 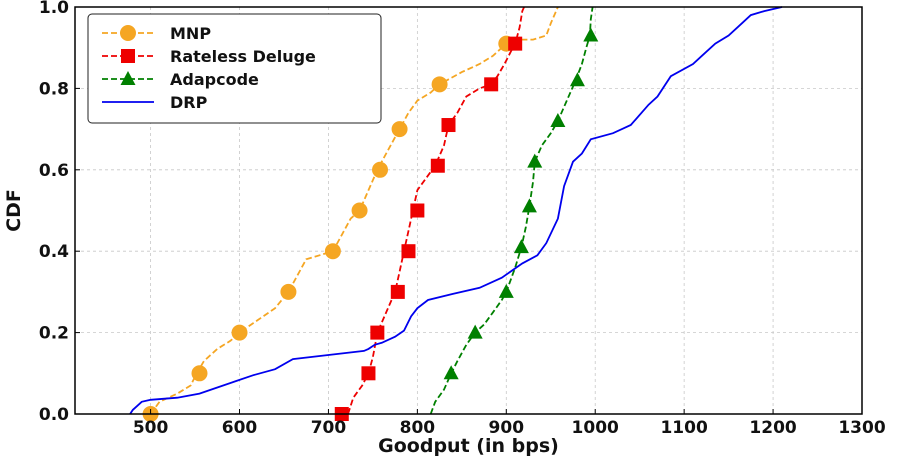 I want to click on legend-marker-mnp, so click(x=128, y=33).